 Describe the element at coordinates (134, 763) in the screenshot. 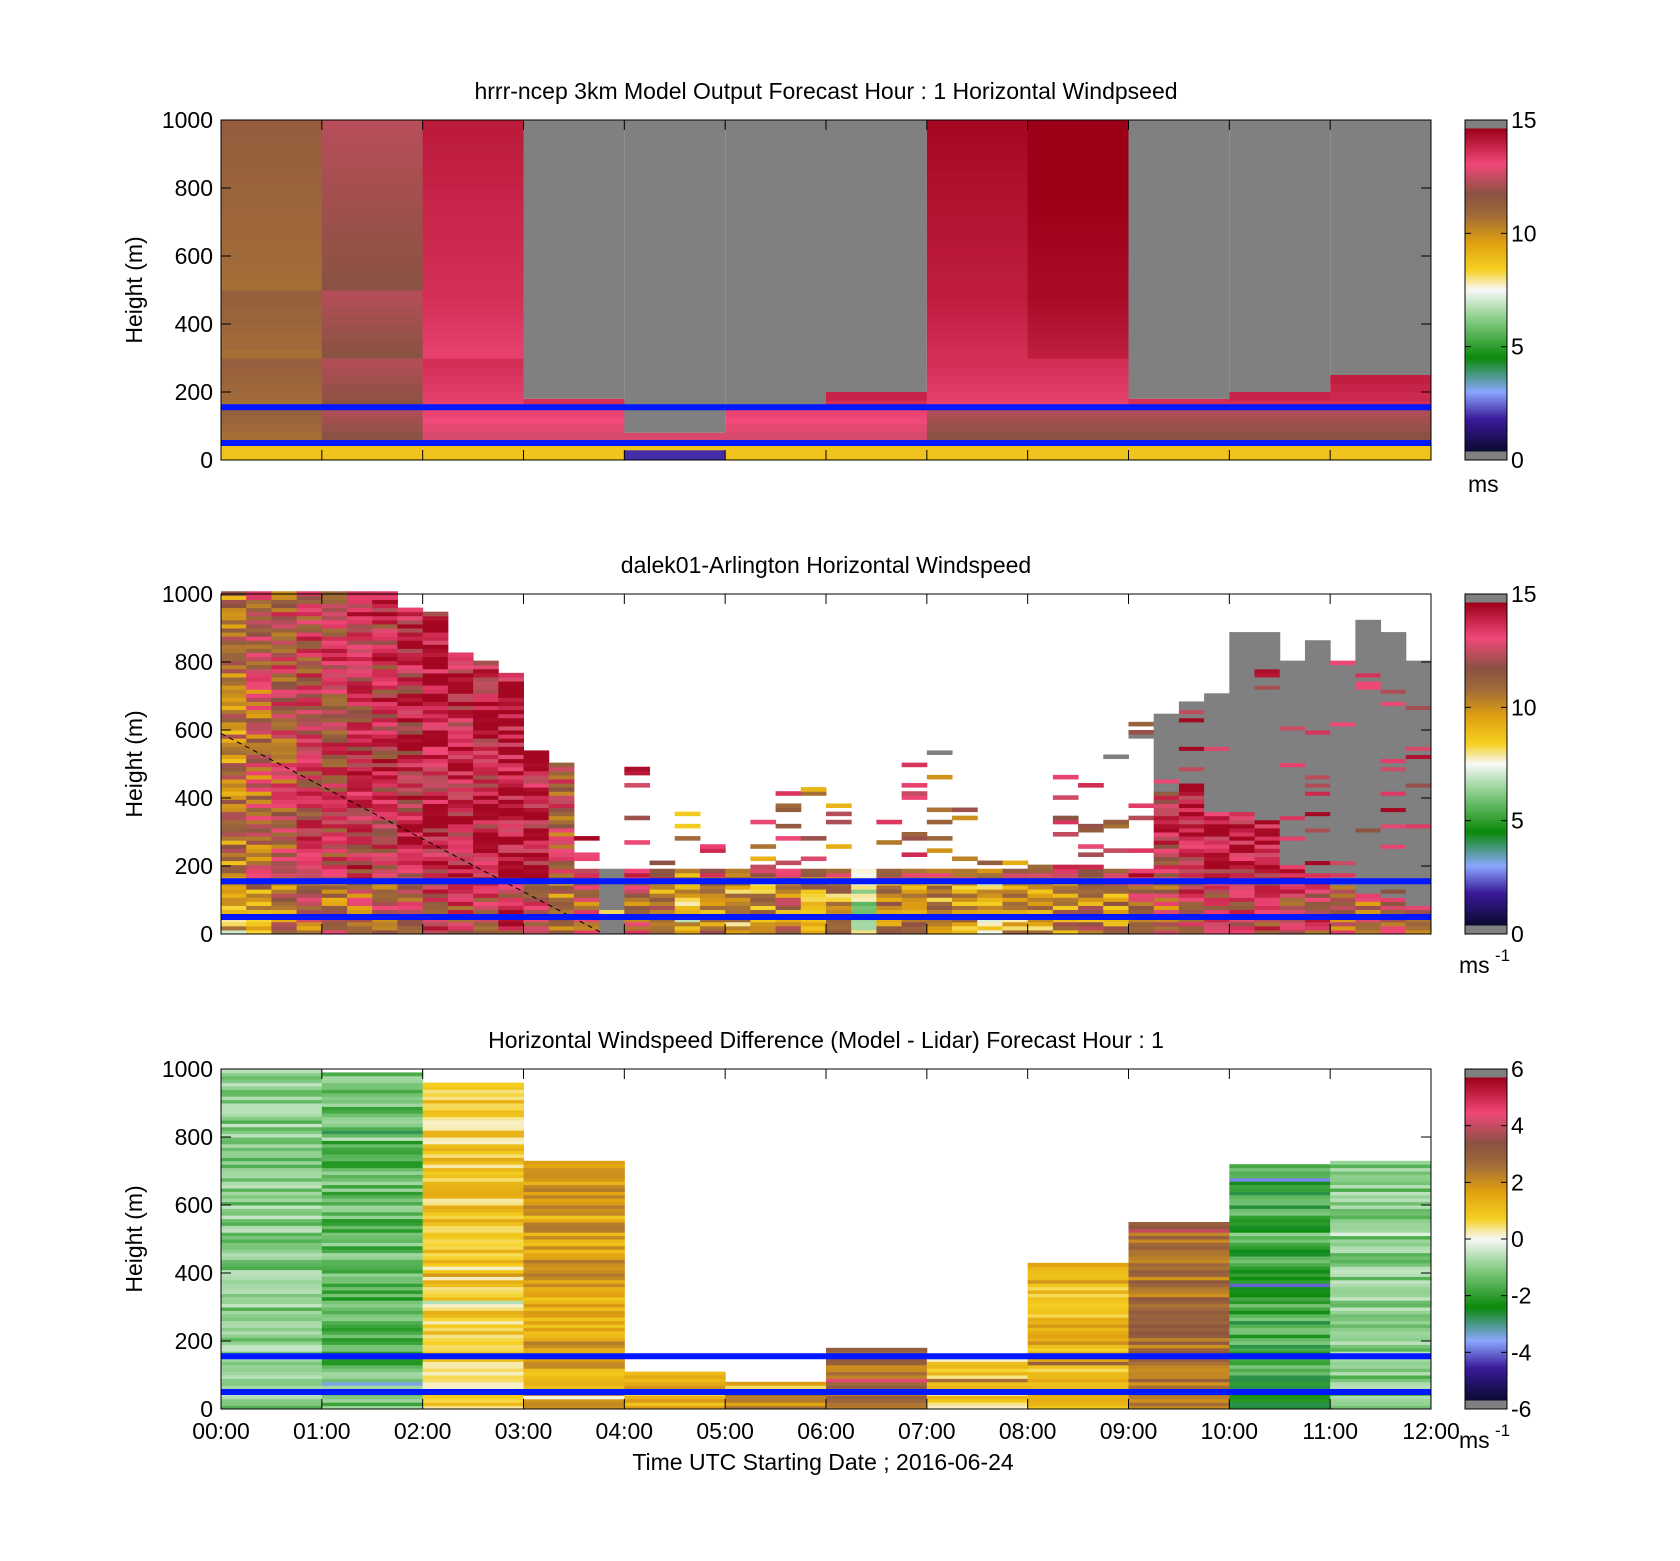

I see `y-axis-label: Height (m)` at that location.